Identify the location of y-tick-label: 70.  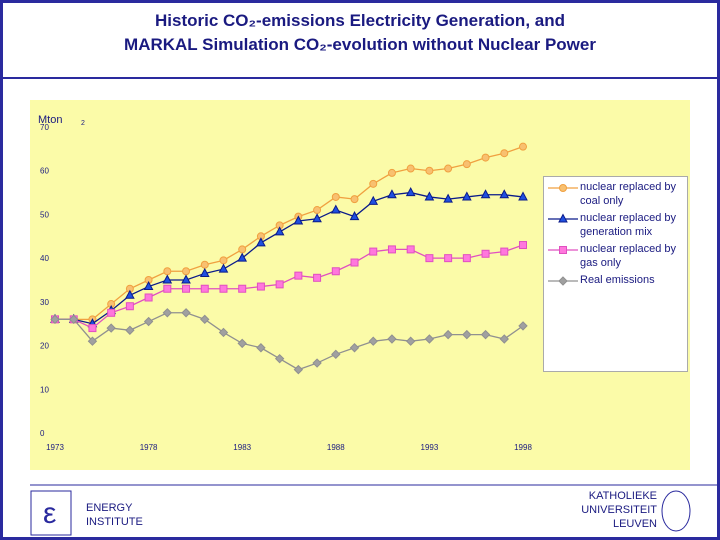
(44, 127).